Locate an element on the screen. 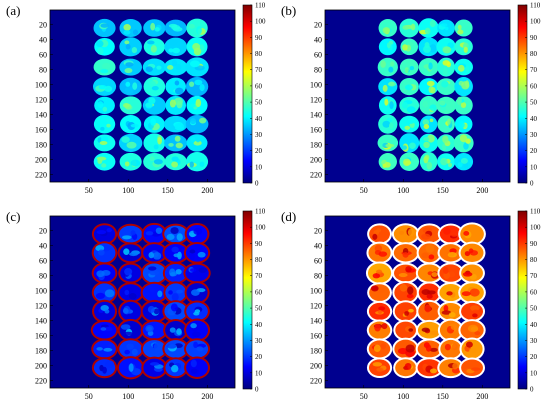  panel-label-b: (b) is located at coordinates (289, 10).